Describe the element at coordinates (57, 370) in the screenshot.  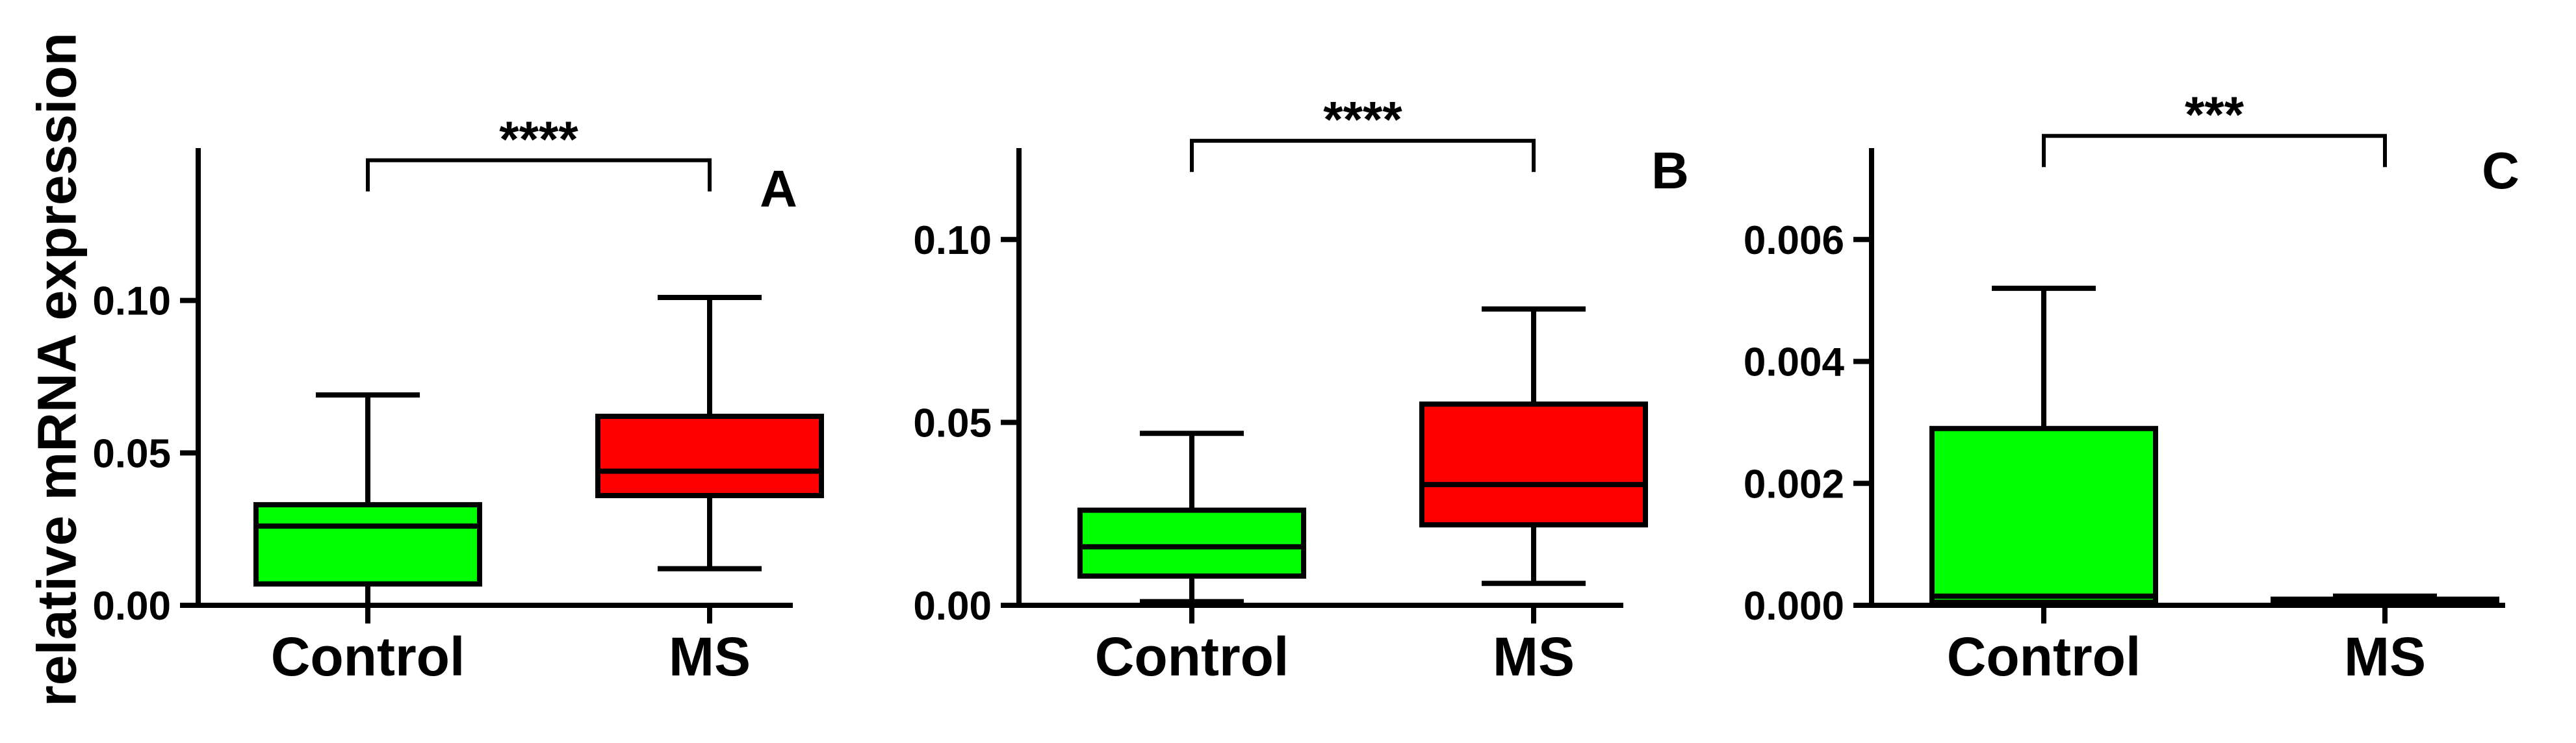
I see `y-axis-title: relative mRNA expression` at that location.